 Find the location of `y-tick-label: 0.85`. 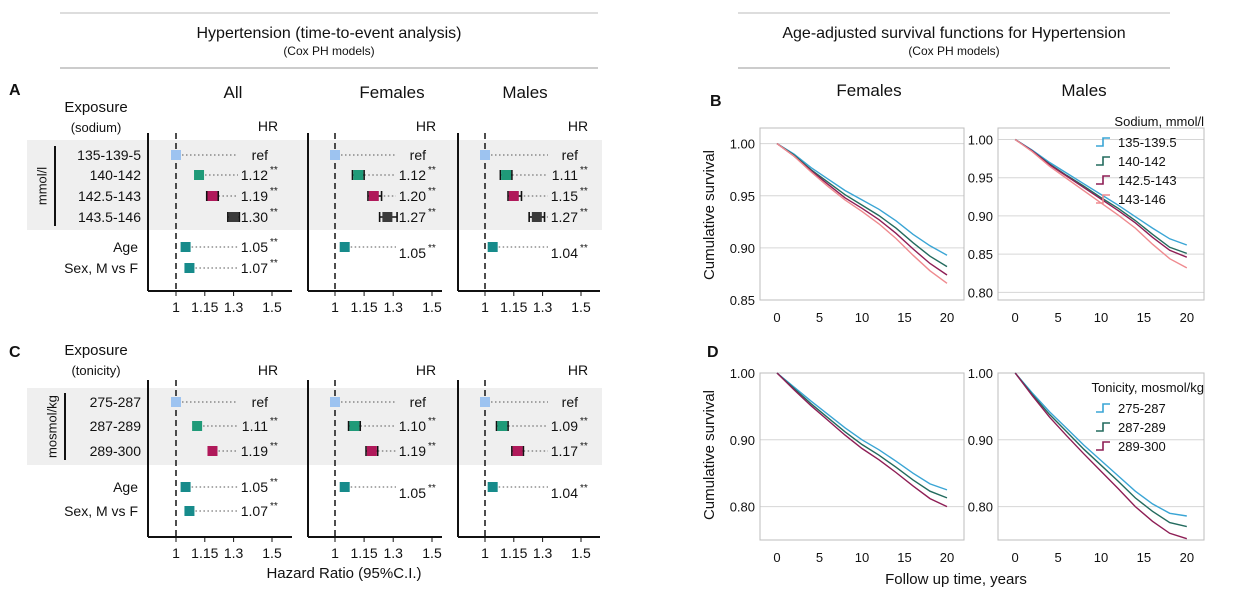

y-tick-label: 0.85 is located at coordinates (980, 254).